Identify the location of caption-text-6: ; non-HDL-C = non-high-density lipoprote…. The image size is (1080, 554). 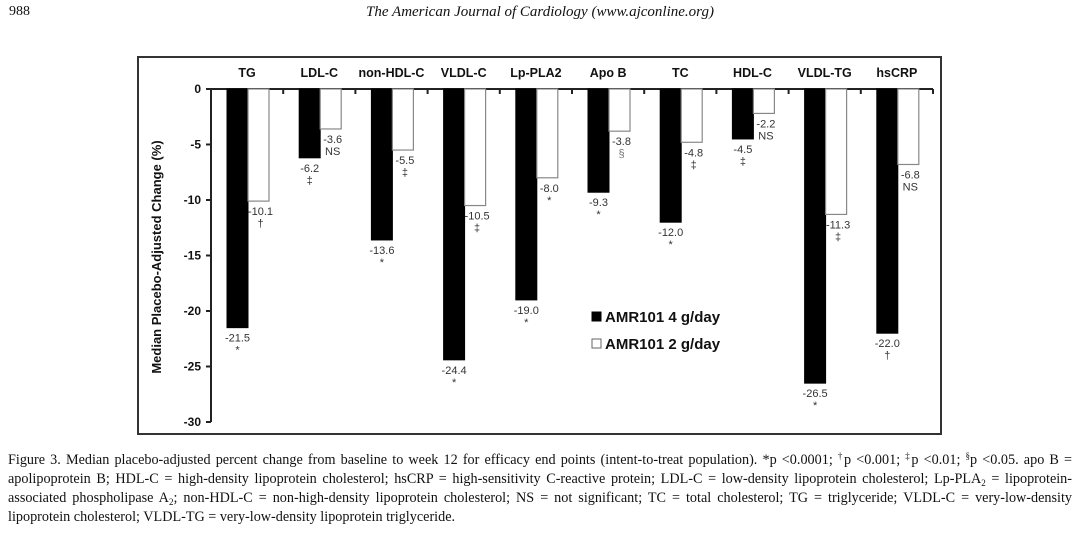
(540, 507).